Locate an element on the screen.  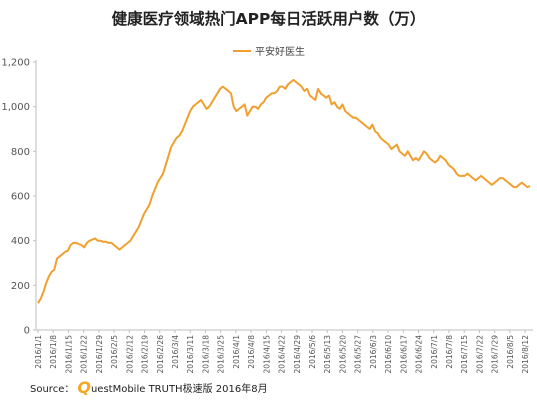
x-tick-label: 2016/7/15 is located at coordinates (464, 354).